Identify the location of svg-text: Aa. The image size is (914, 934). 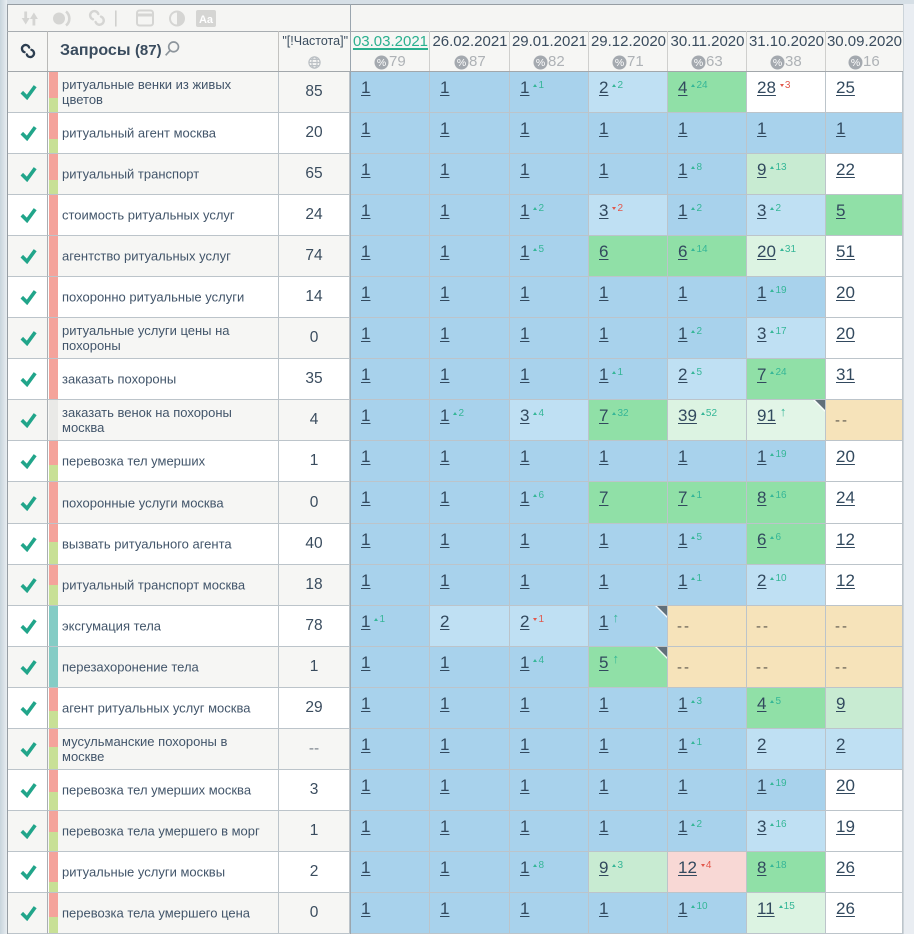
(206, 20).